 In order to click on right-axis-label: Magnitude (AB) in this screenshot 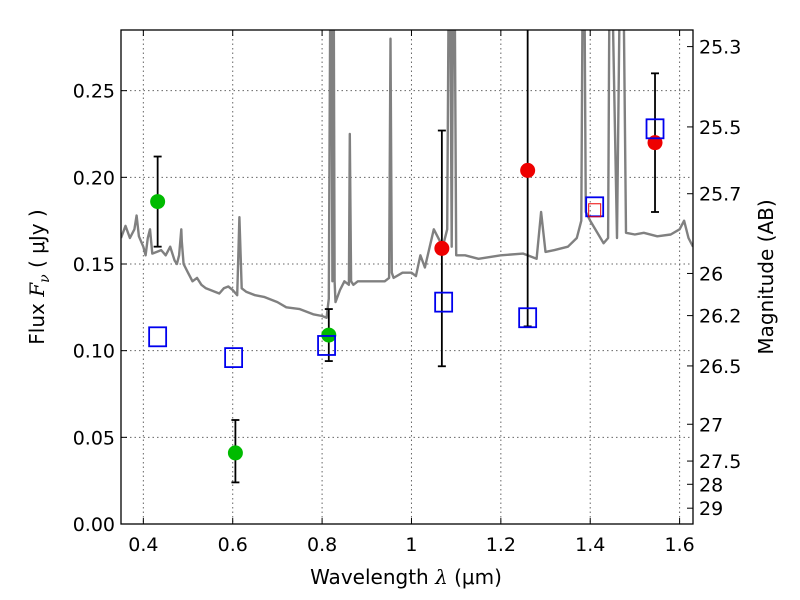, I will do `click(766, 276)`.